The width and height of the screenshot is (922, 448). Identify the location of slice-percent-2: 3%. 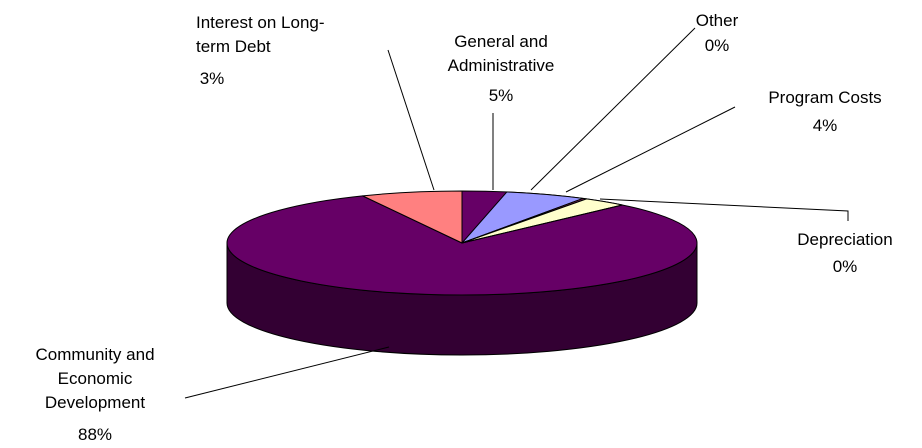
(212, 78).